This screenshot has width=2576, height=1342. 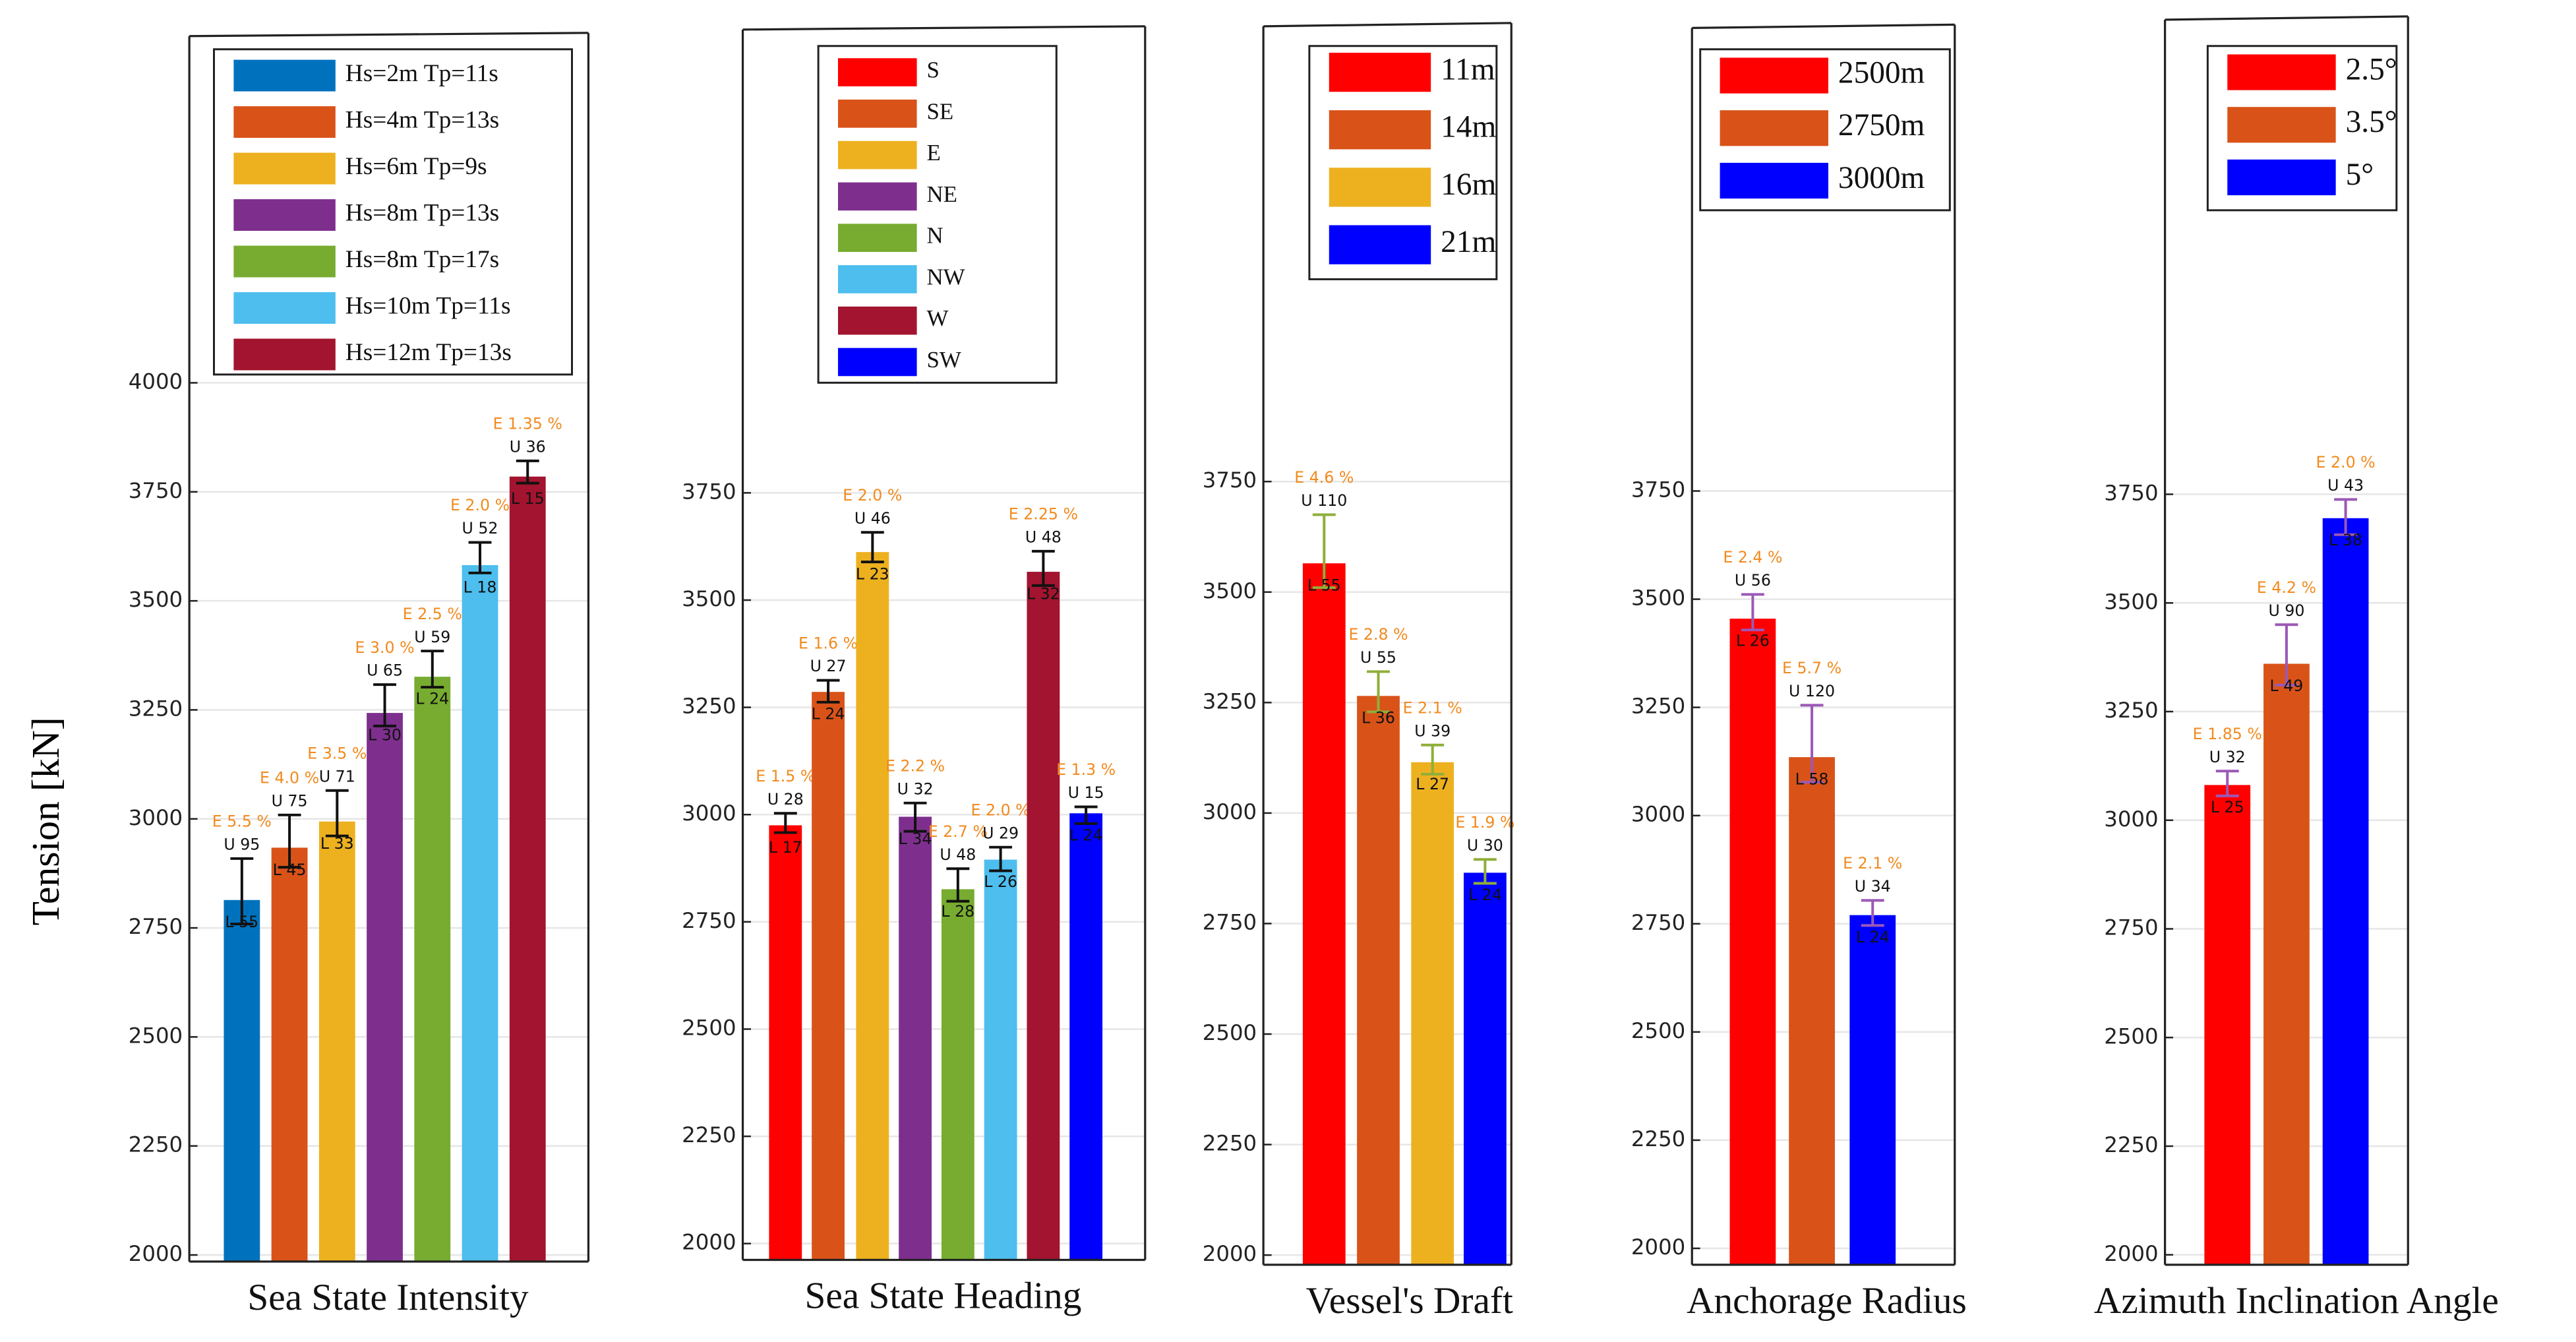 What do you see at coordinates (2287, 686) in the screenshot?
I see `lower-label: L 49` at bounding box center [2287, 686].